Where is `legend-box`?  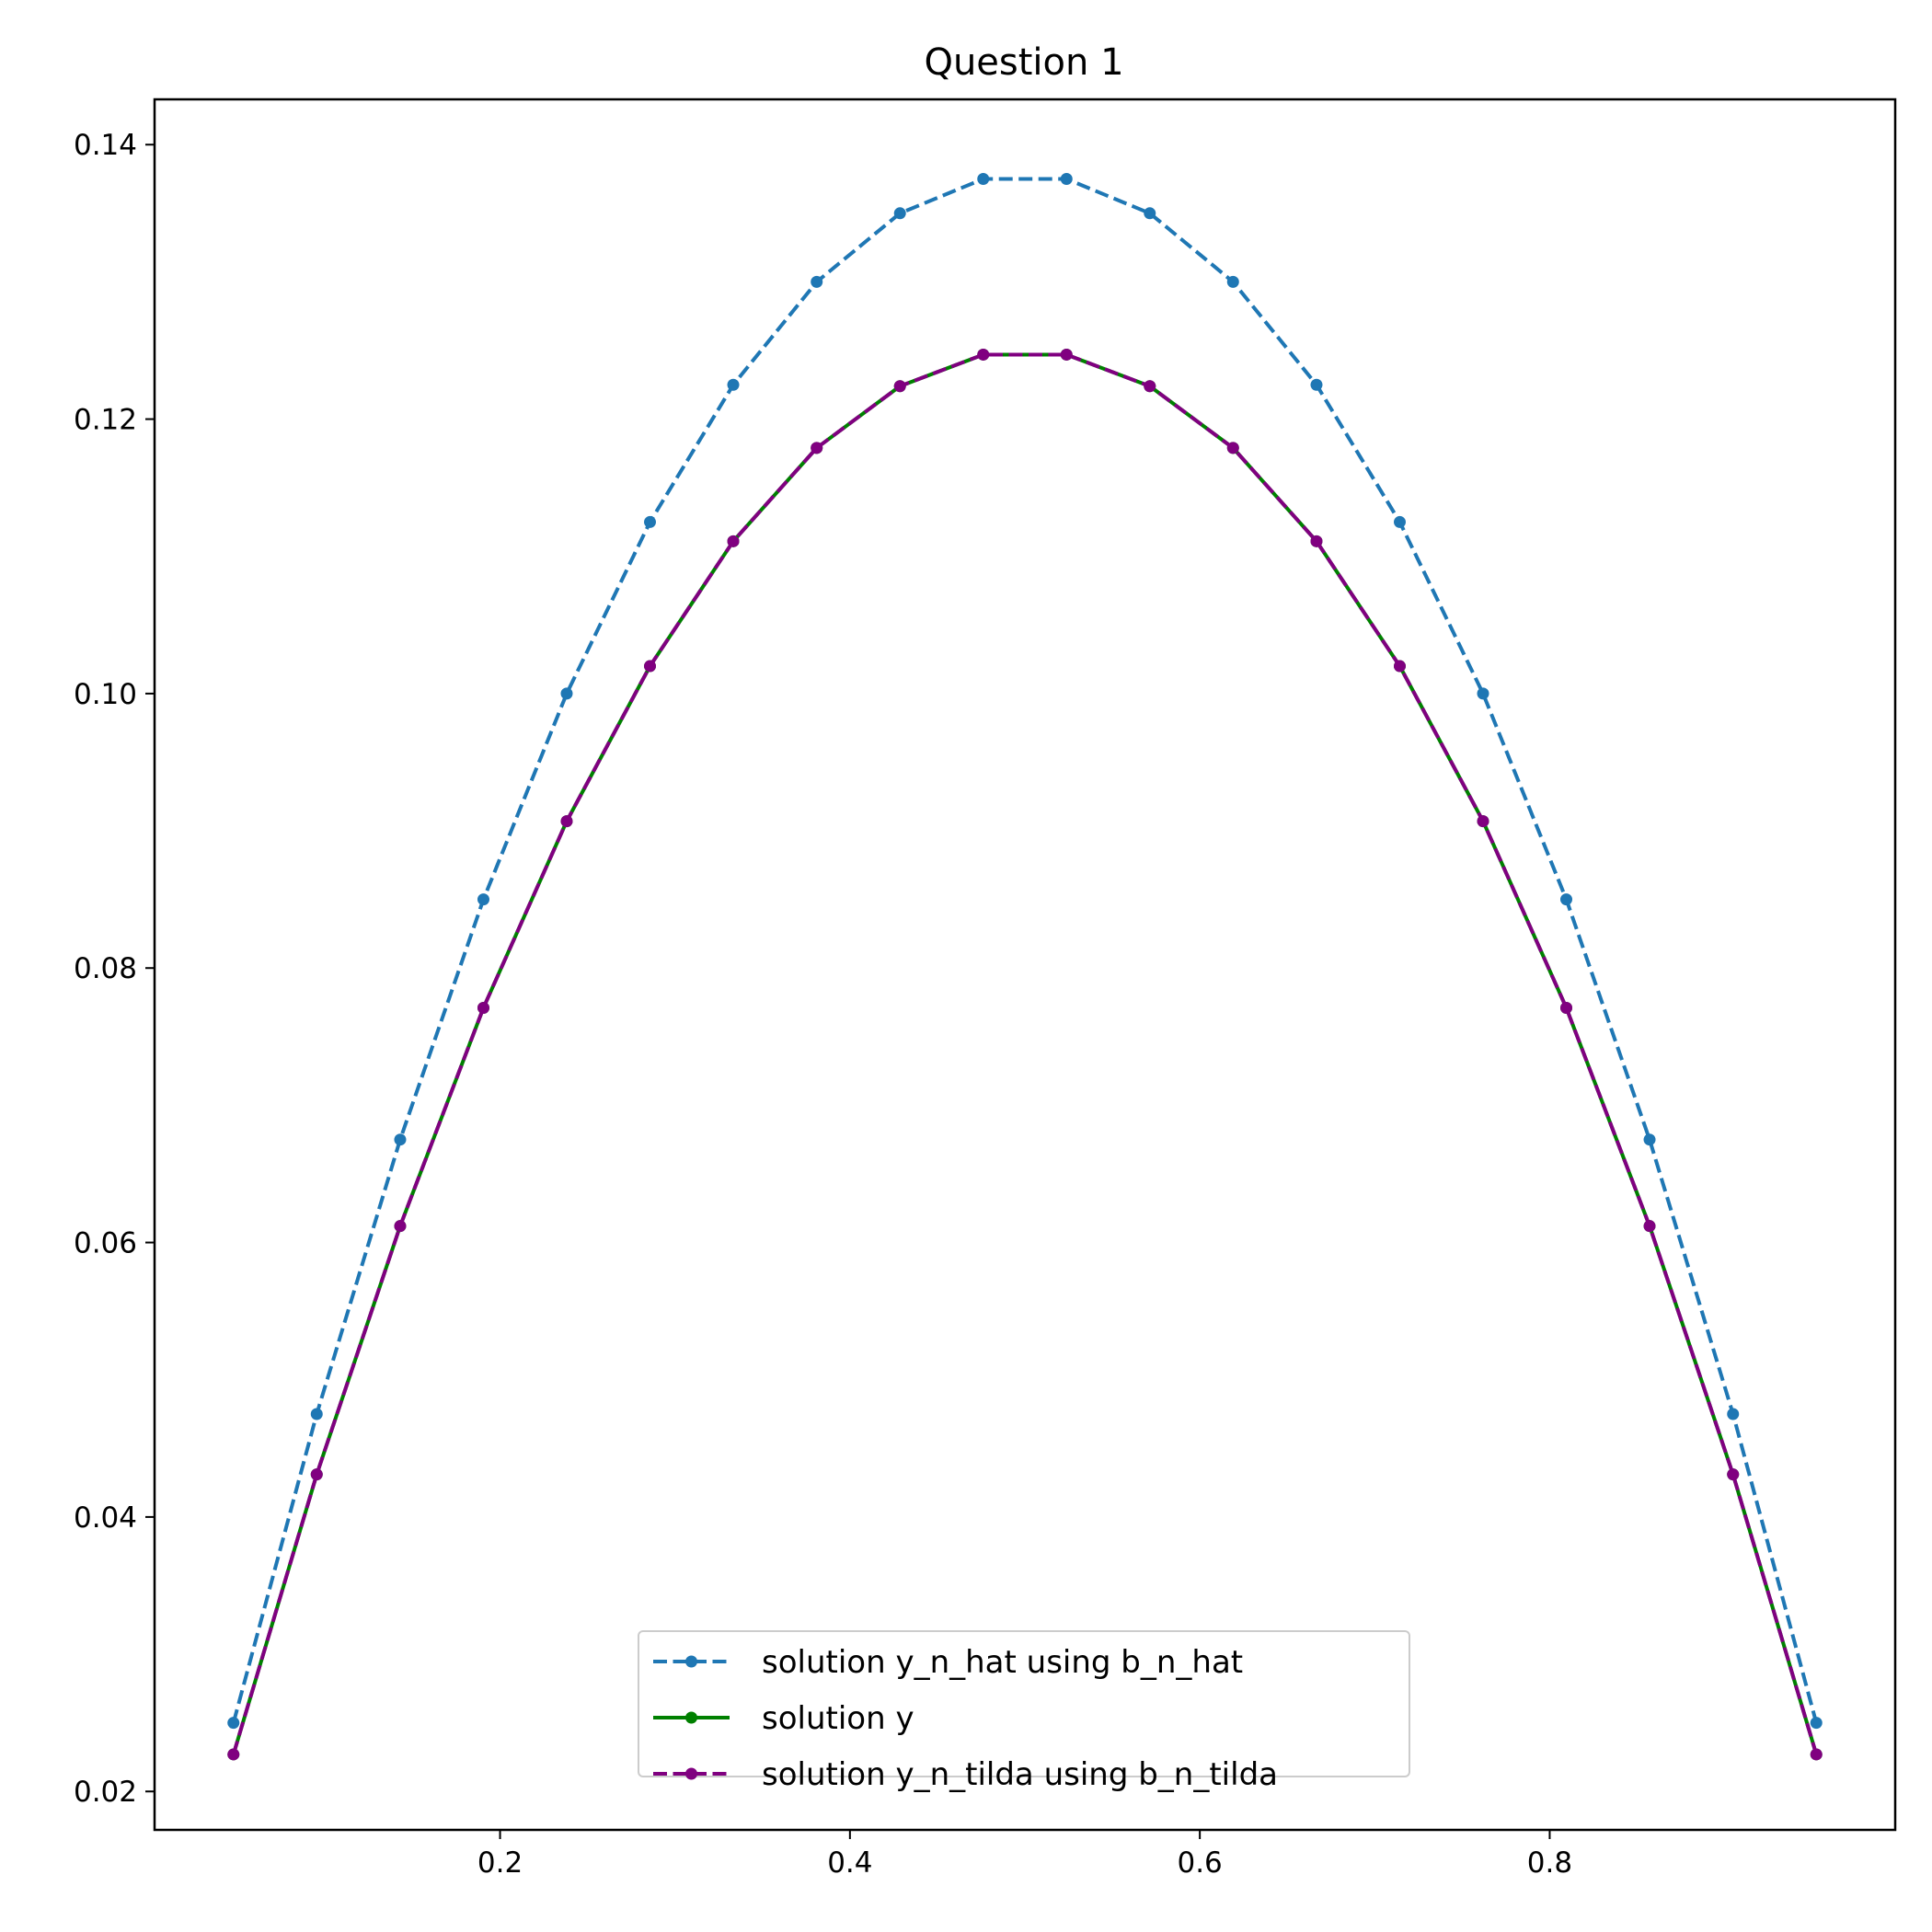 legend-box is located at coordinates (1024, 1703).